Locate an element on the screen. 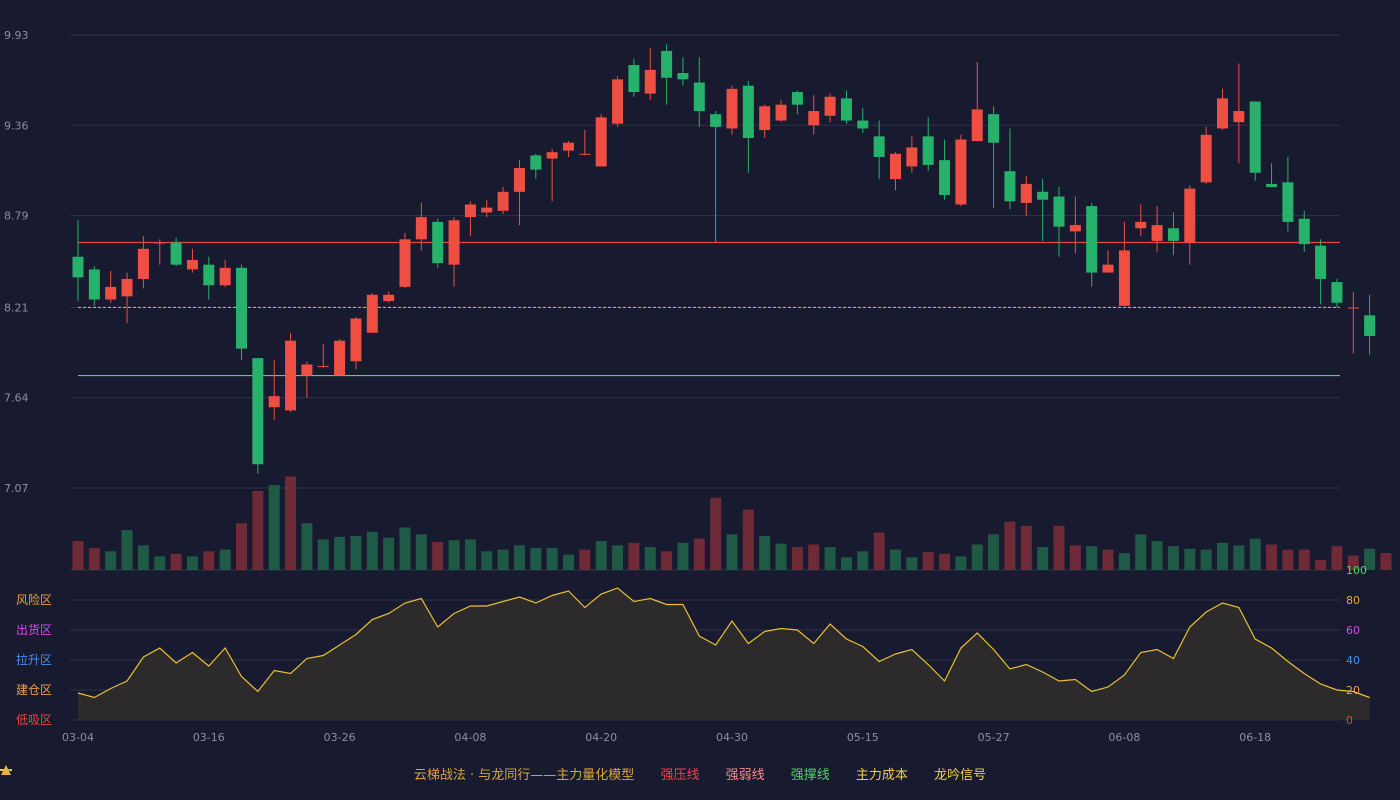 The width and height of the screenshot is (1400, 800). legend-item-main-cost: 主力成本 is located at coordinates (456, 775).